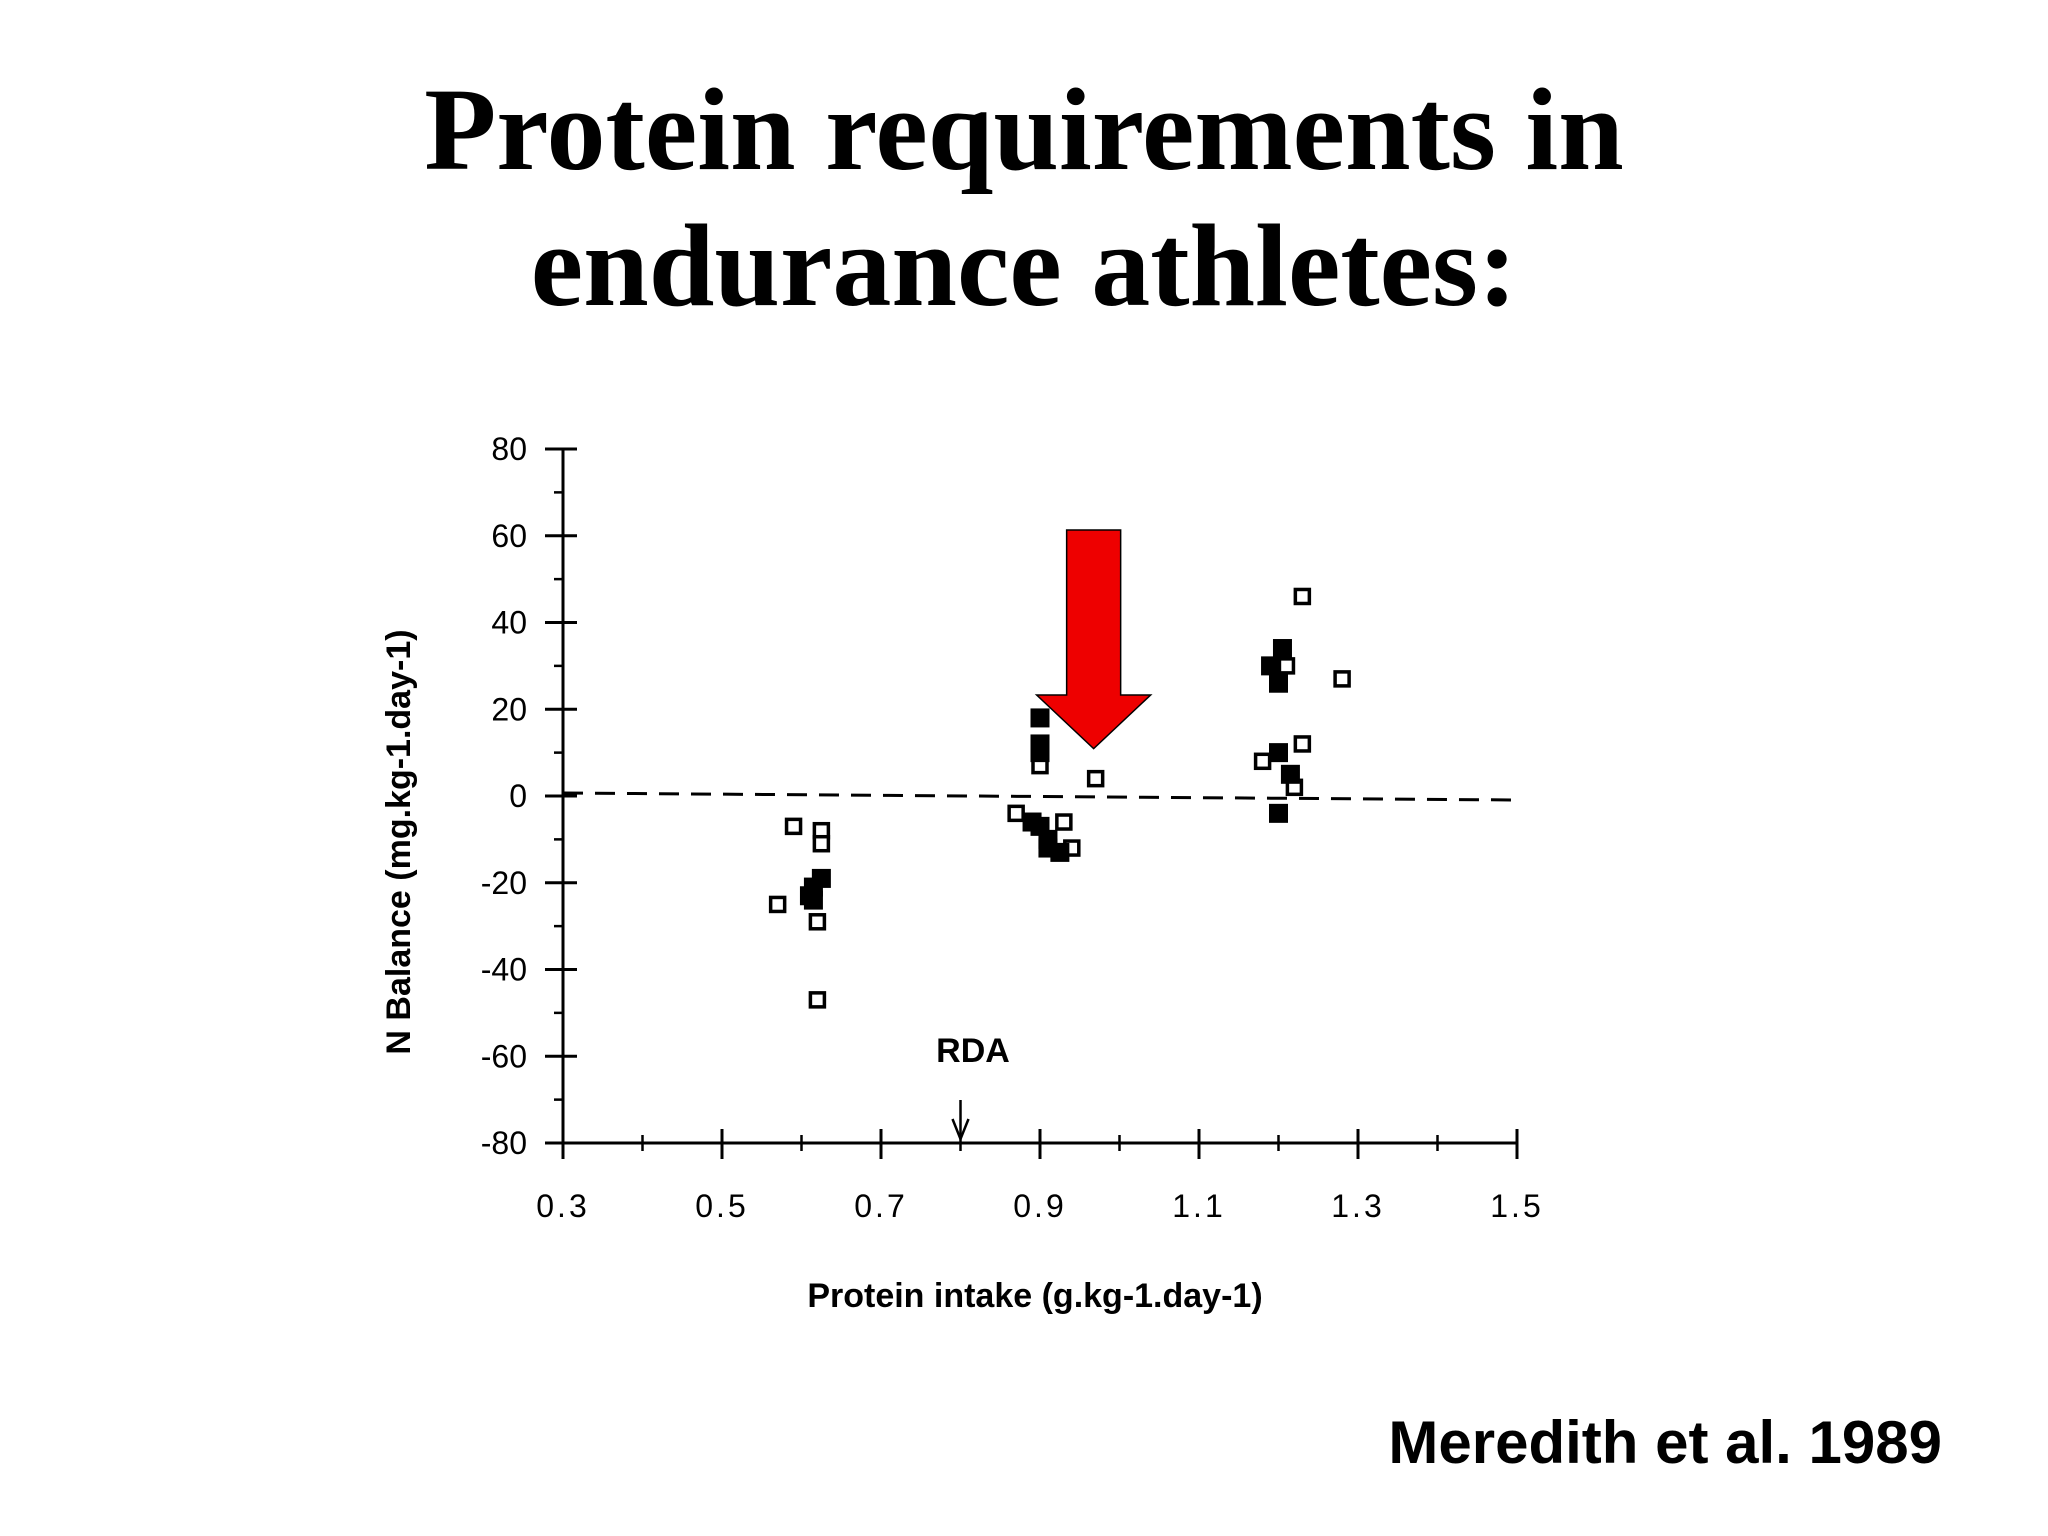  What do you see at coordinates (518, 796) in the screenshot?
I see `y-tick-label: 0` at bounding box center [518, 796].